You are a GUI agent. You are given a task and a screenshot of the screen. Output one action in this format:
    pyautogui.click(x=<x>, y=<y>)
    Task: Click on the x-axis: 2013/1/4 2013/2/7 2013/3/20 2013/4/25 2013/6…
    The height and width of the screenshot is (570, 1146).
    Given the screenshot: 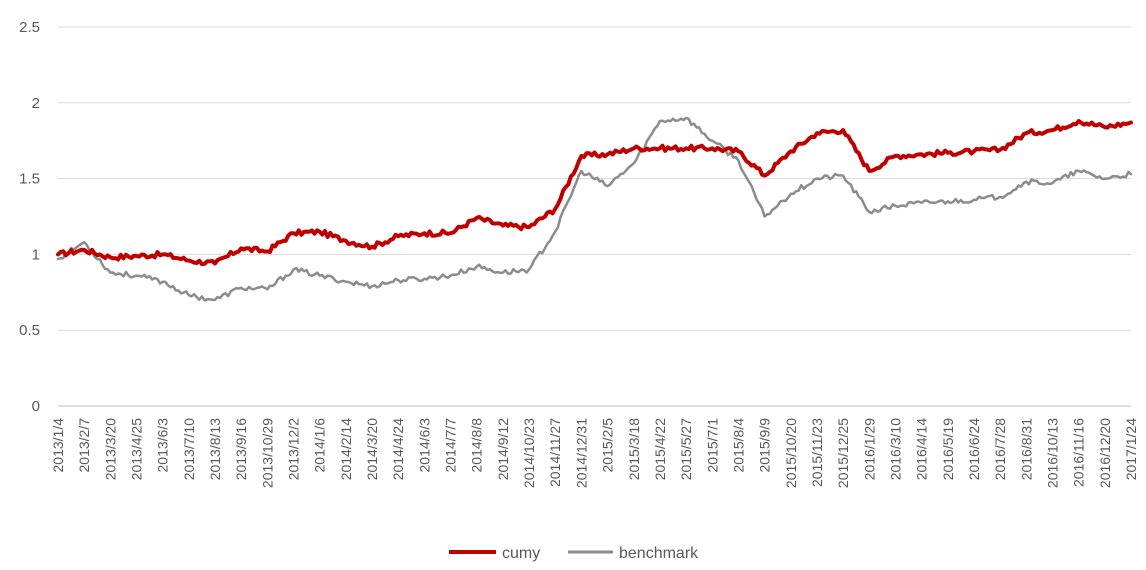 What is the action you would take?
    pyautogui.click(x=594, y=453)
    